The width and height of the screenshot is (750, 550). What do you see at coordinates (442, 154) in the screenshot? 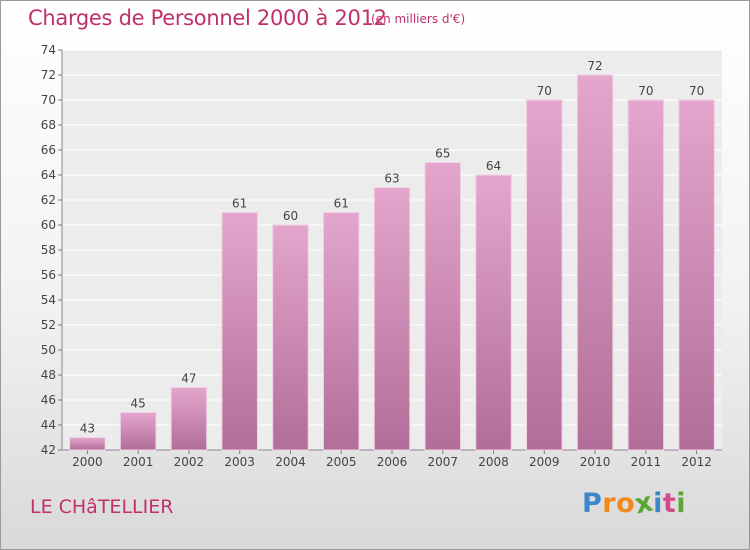
I see `data-label: 65` at bounding box center [442, 154].